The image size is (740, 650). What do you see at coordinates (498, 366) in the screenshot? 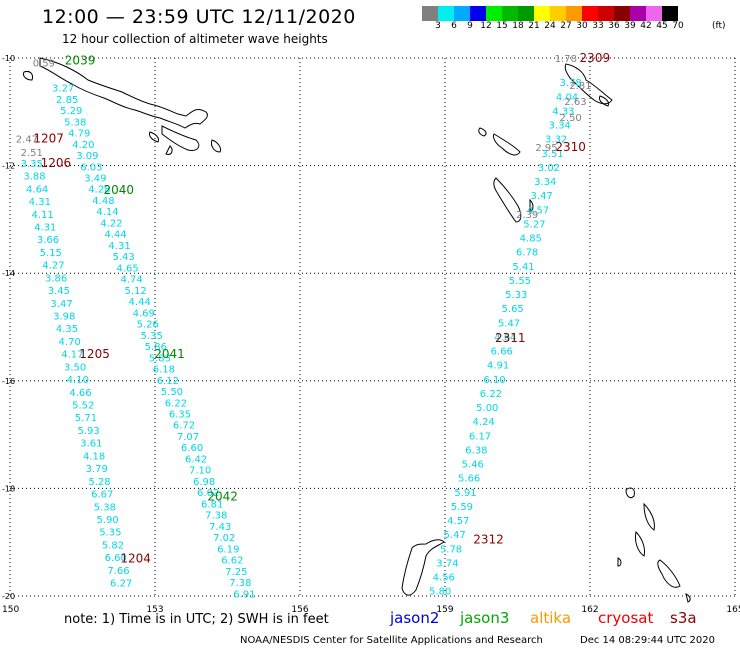
I see `wave-height-value: 4.91` at bounding box center [498, 366].